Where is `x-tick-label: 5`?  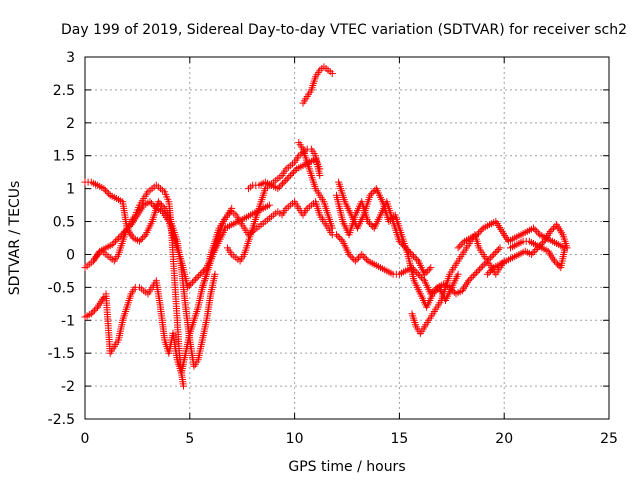 x-tick-label: 5 is located at coordinates (189, 439).